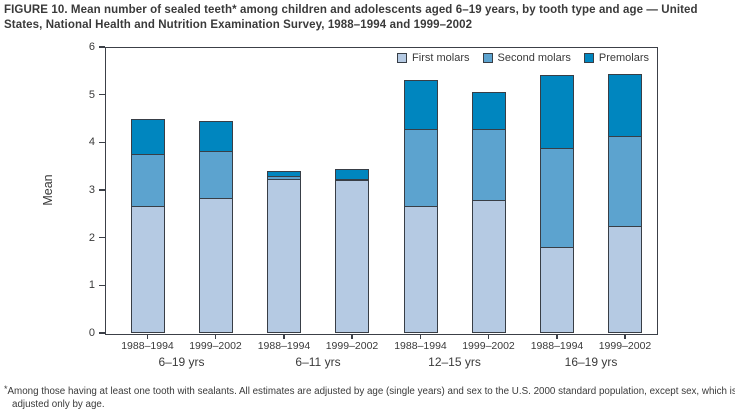  What do you see at coordinates (48, 190) in the screenshot?
I see `y-axis-label: Mean` at bounding box center [48, 190].